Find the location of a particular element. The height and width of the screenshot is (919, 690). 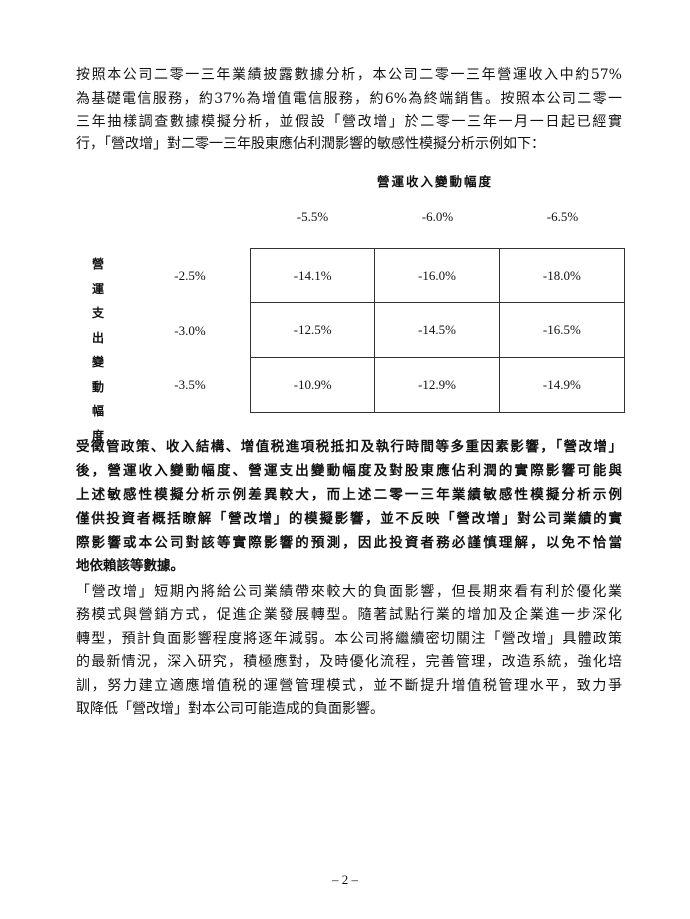

row-title-char: 度 is located at coordinates (97, 435).